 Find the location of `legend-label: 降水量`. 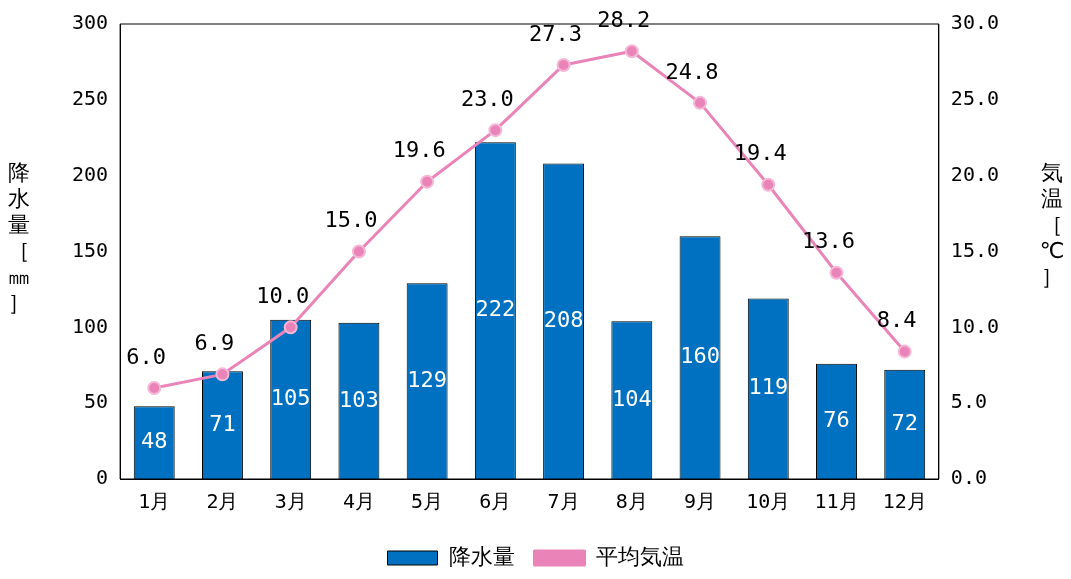

legend-label: 降水量 is located at coordinates (481, 556).